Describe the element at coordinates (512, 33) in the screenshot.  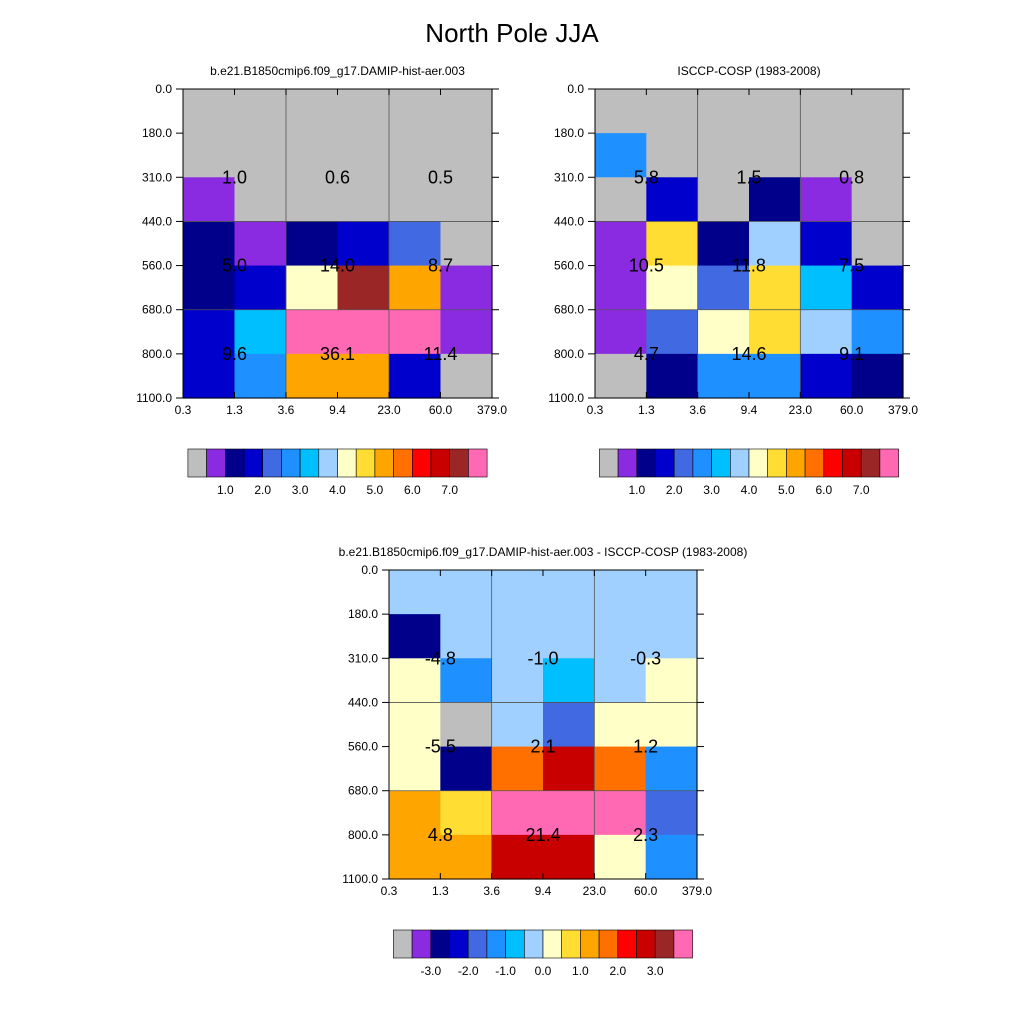
I see `figure-title: North Pole JJA` at that location.